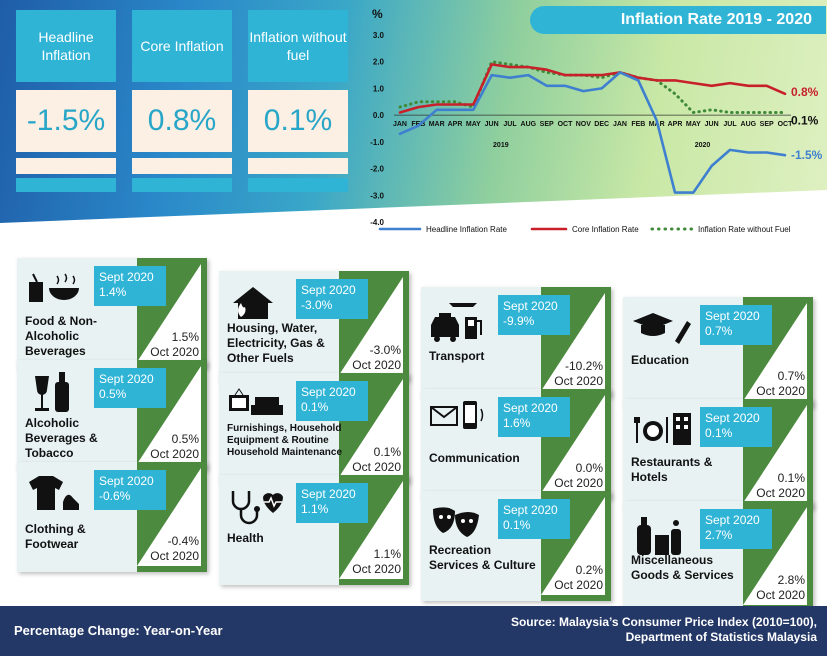  What do you see at coordinates (387, 554) in the screenshot?
I see `card-oct-value: 1.1%` at bounding box center [387, 554].